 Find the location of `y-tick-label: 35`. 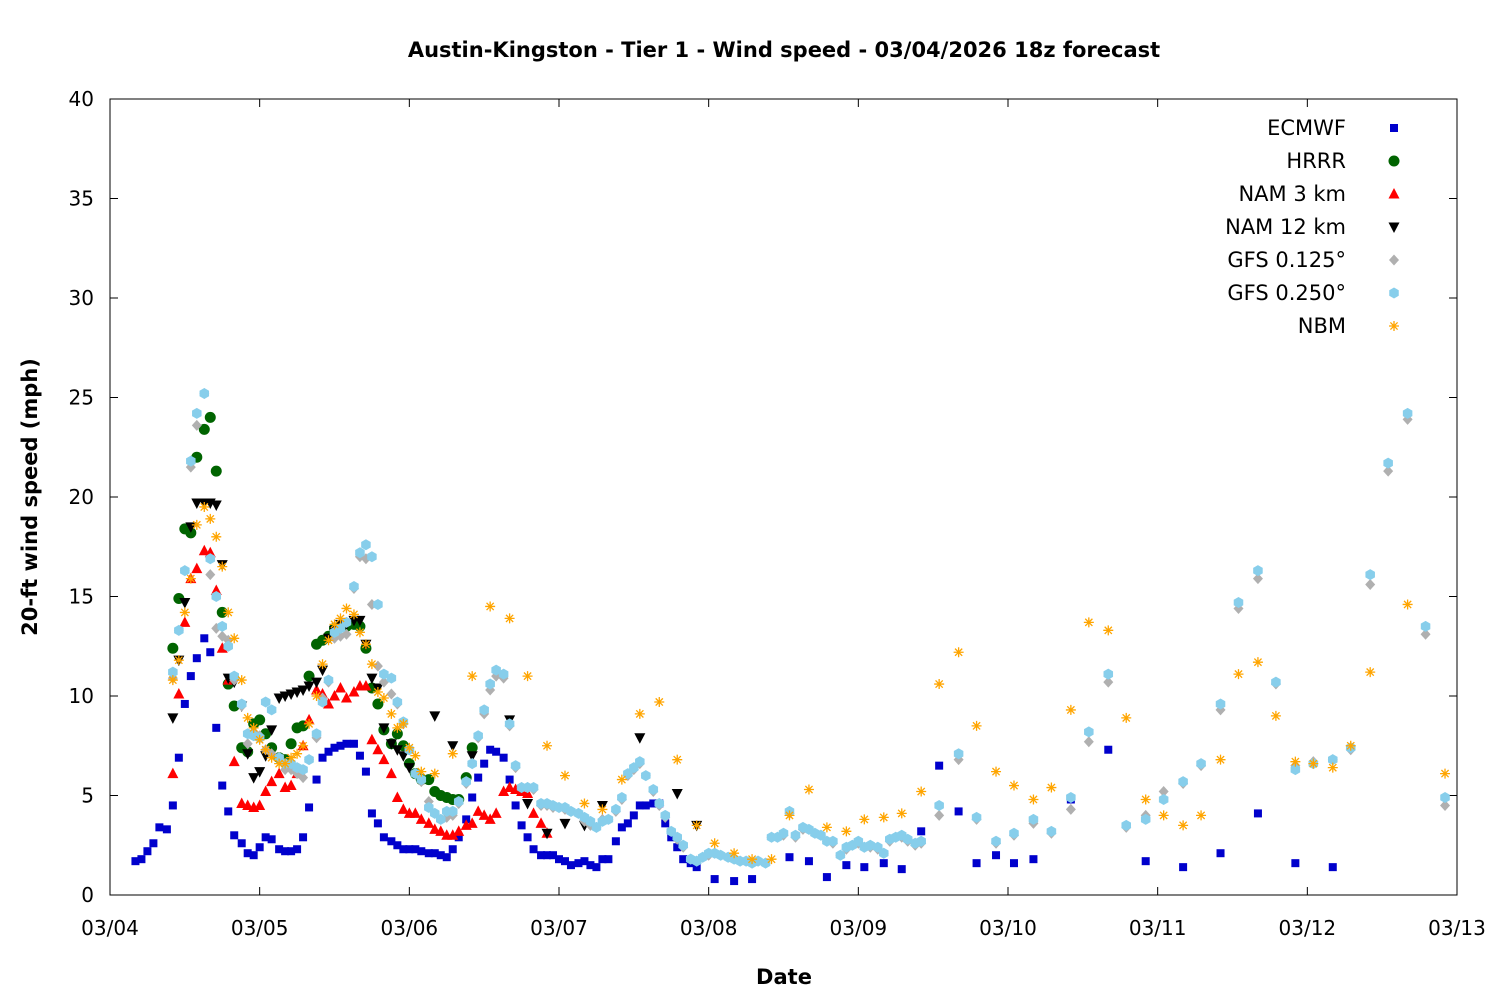

y-tick-label: 35 is located at coordinates (81, 199).